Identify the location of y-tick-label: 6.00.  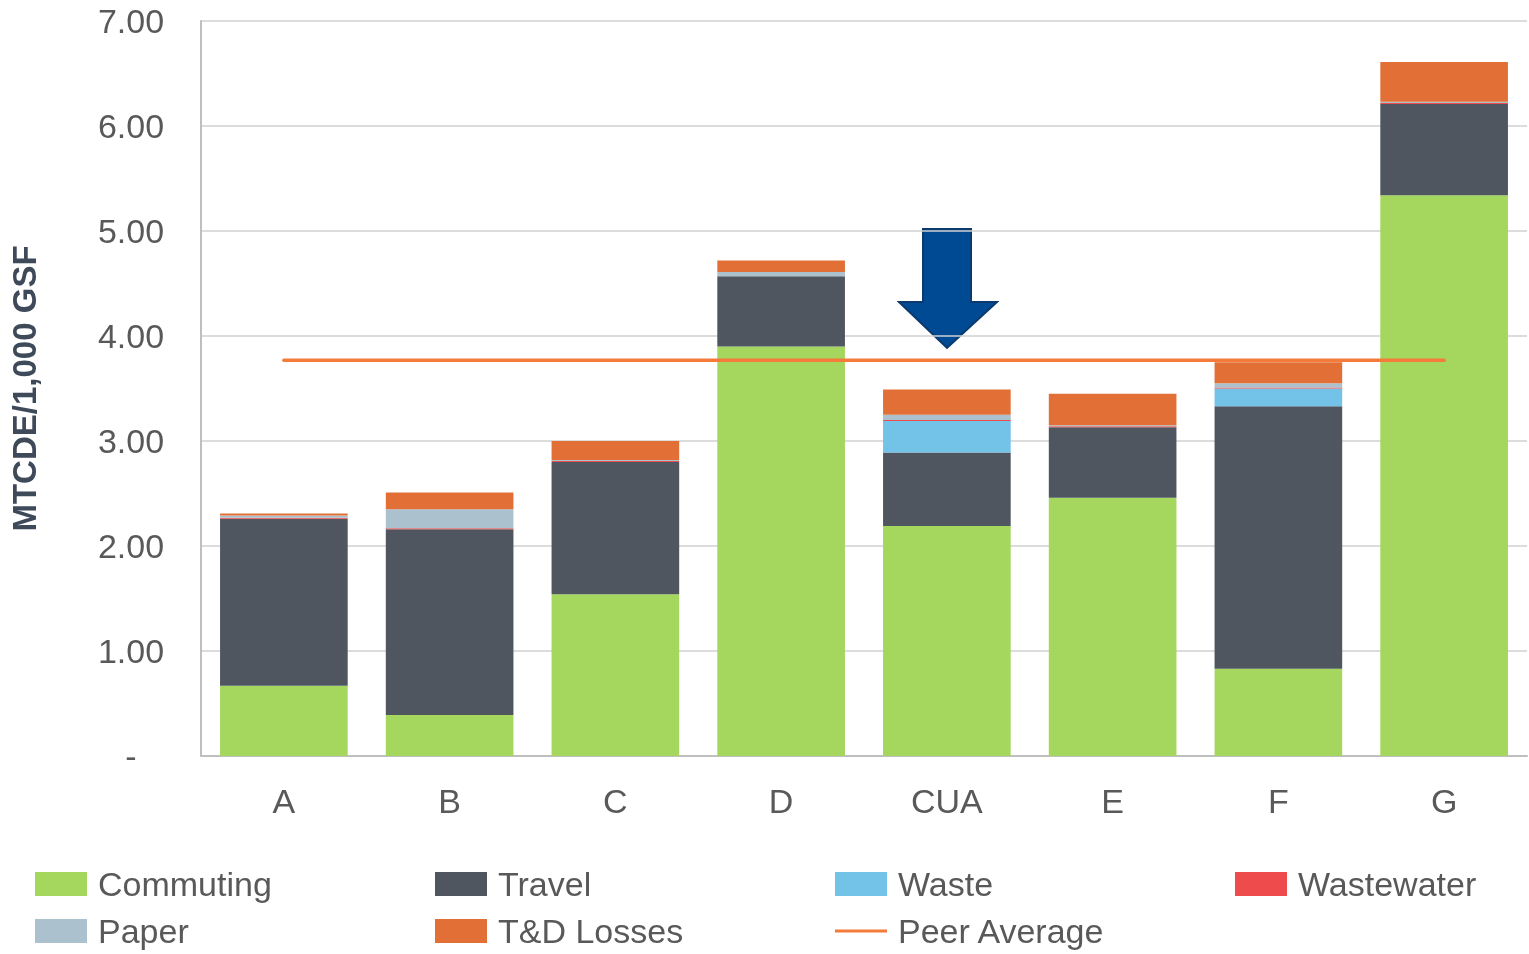
(131, 126).